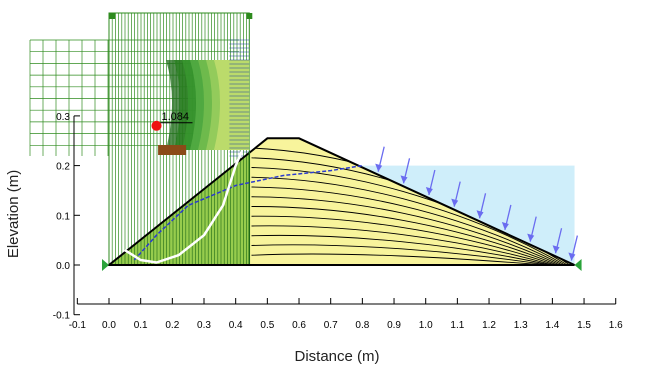 The height and width of the screenshot is (369, 651). I want to click on y-ticks: -0.1 0.0 0.1 0.2 0.3, so click(66, 217).